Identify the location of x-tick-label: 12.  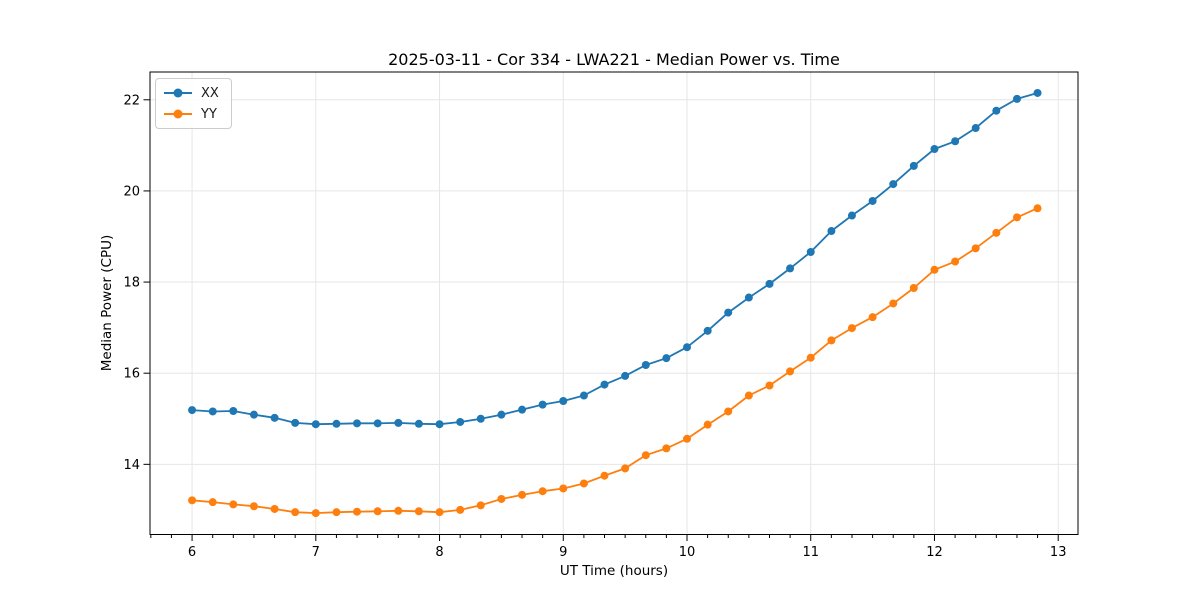
(934, 552).